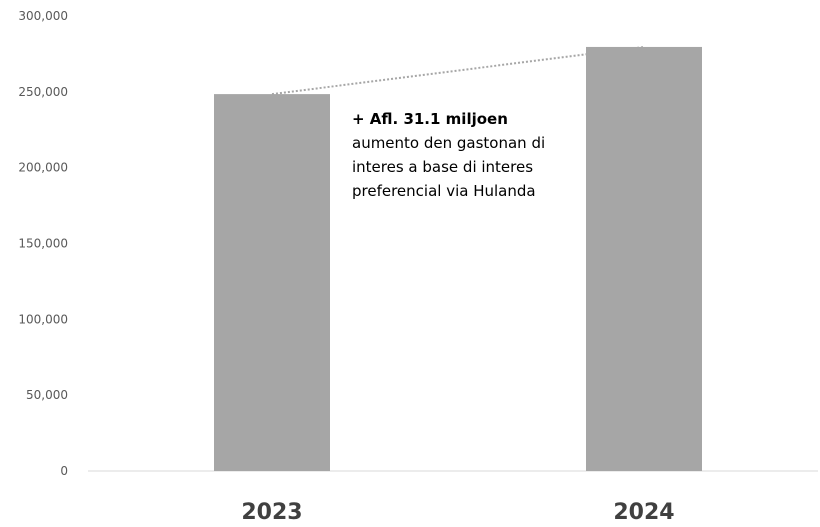  I want to click on y-tick-label: 150,000, so click(43, 244).